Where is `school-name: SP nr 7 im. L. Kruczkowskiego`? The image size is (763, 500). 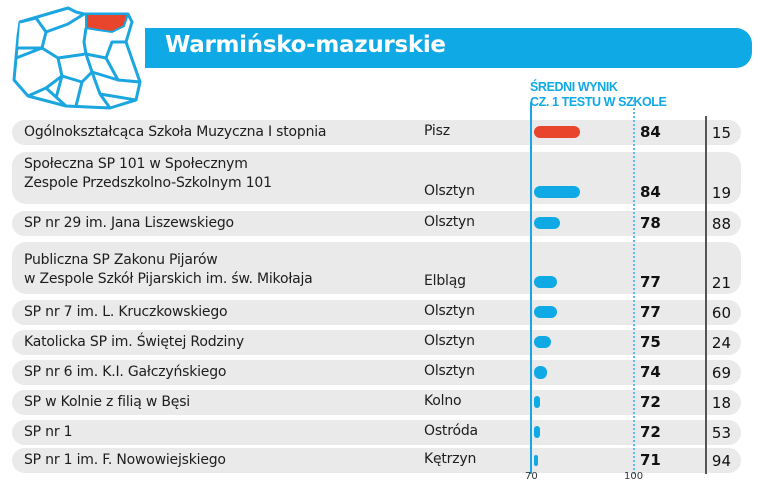 school-name: SP nr 7 im. L. Kruczkowskiego is located at coordinates (126, 312).